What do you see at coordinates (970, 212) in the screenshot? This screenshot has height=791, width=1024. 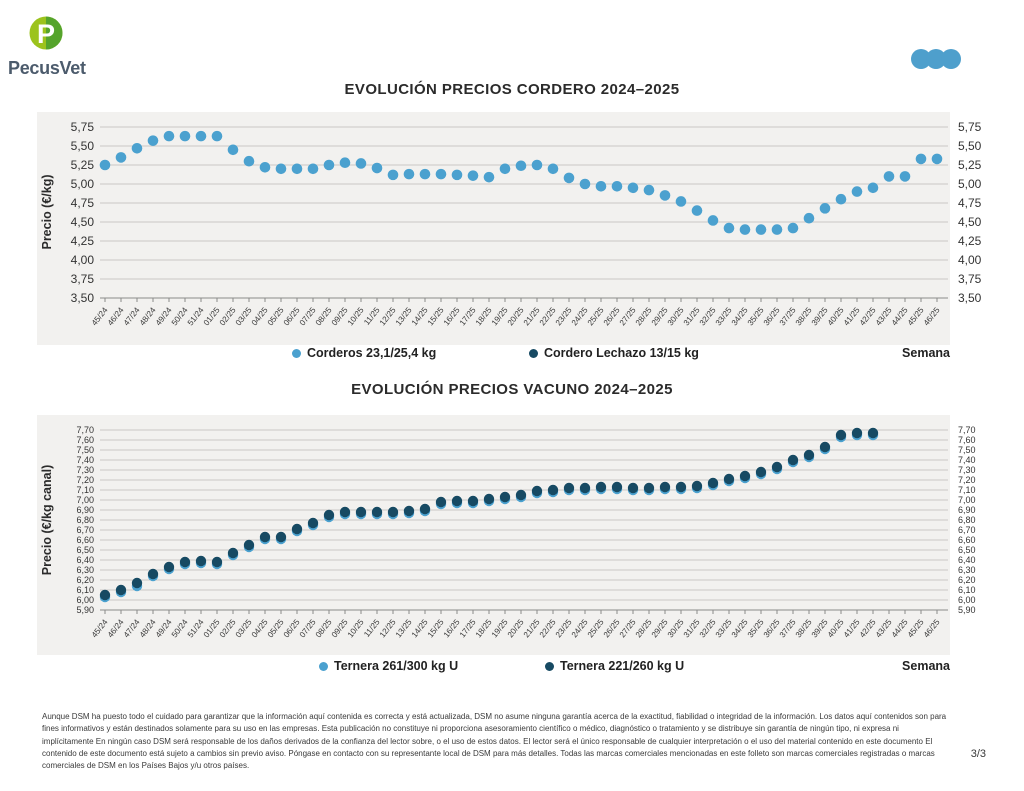 I see `y-axis-labels-right: 3,50 3,75 4,00 4,25 4,50 4,75 5,00 5,25 5,50 5,75` at bounding box center [970, 212].